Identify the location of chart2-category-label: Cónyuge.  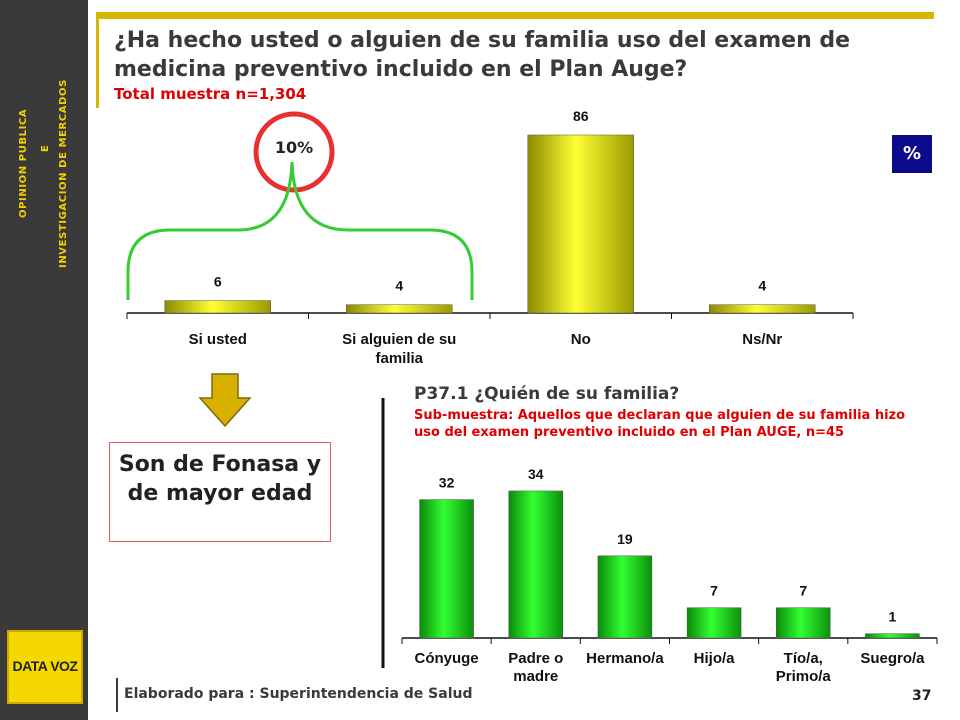
(446, 658).